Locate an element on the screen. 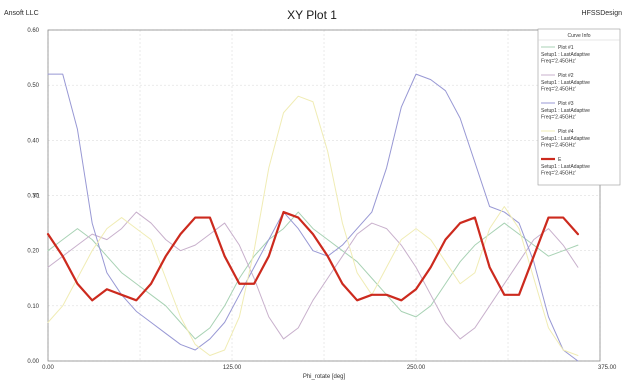  company-label: Ansoft LLC is located at coordinates (21, 13).